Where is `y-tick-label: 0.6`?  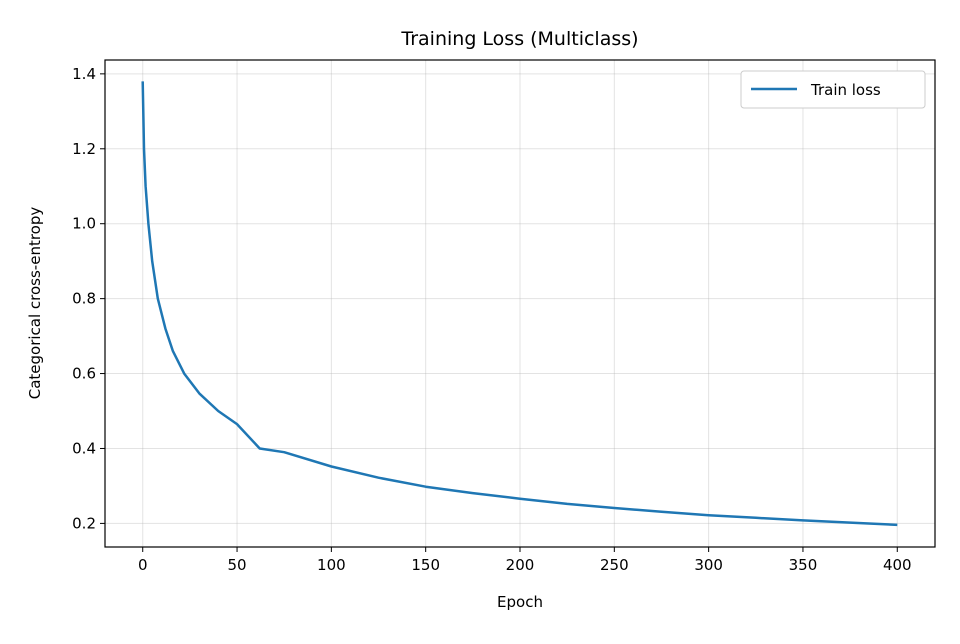
y-tick-label: 0.6 is located at coordinates (84, 374).